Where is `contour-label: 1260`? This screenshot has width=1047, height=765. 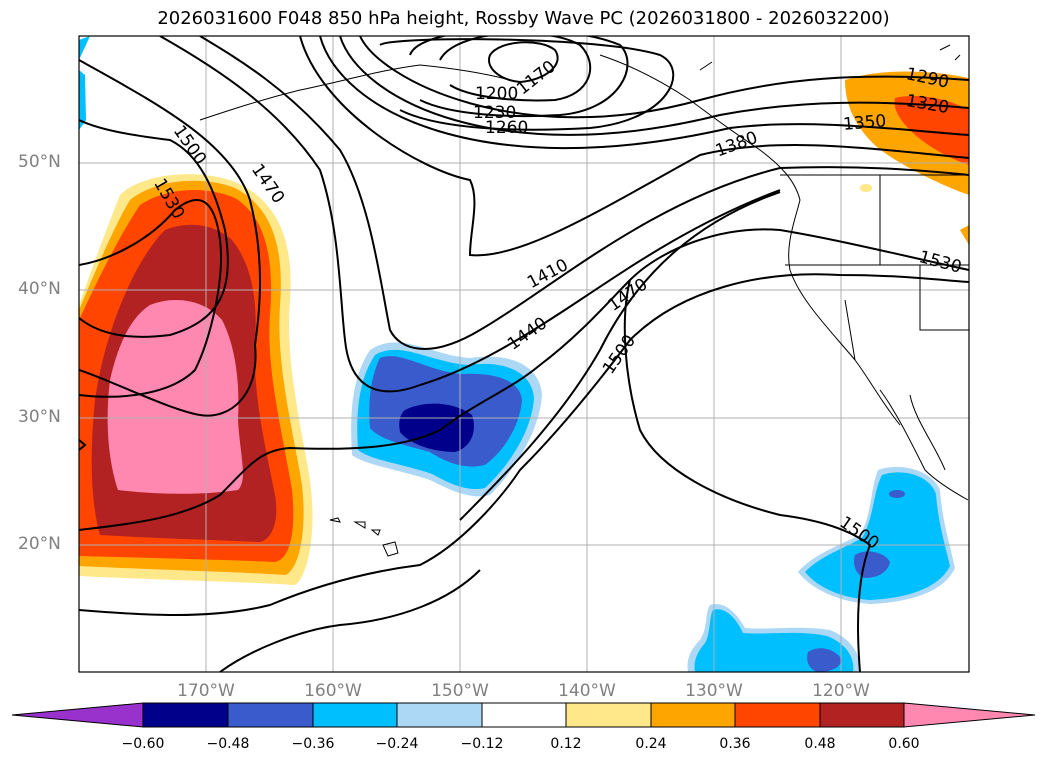 contour-label: 1260 is located at coordinates (506, 128).